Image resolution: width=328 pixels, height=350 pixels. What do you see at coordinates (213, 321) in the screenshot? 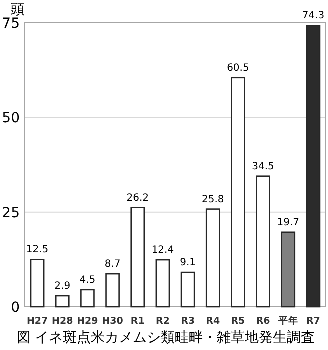
I see `x-tick-label: R4` at bounding box center [213, 321].